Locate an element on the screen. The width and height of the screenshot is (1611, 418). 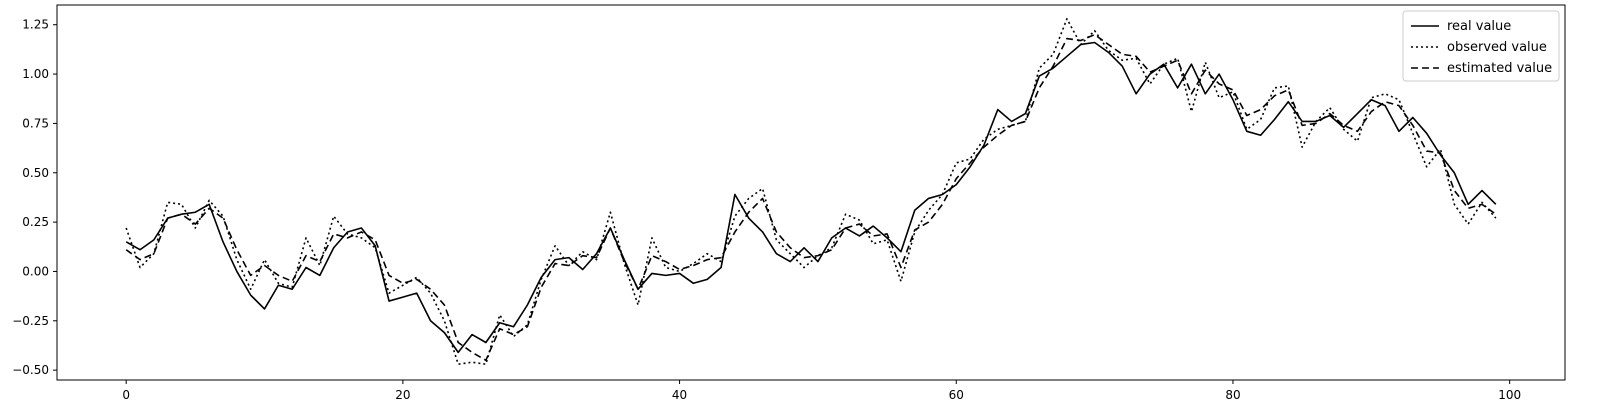
x-tick-label: 40 is located at coordinates (679, 395).